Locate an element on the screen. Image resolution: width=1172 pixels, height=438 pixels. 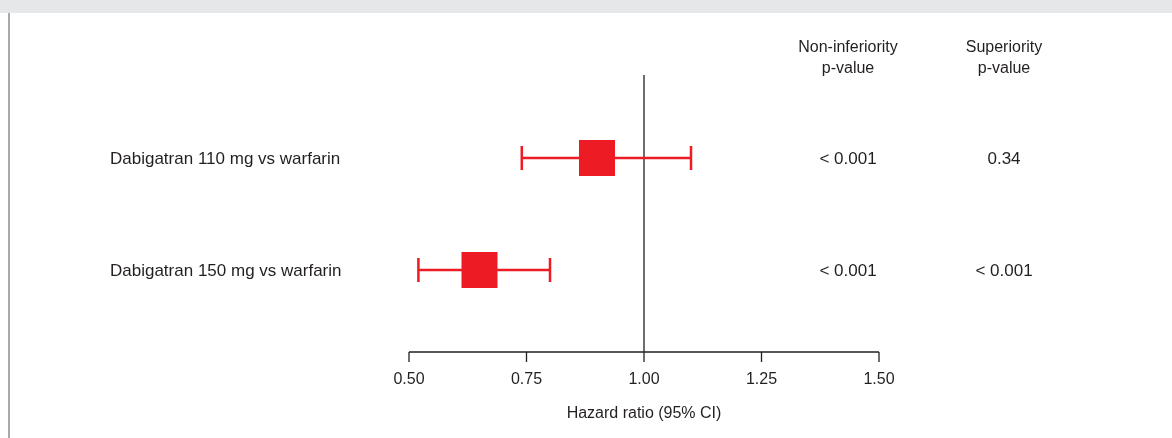
text: Superiority p-value is located at coordinates (1004, 57).